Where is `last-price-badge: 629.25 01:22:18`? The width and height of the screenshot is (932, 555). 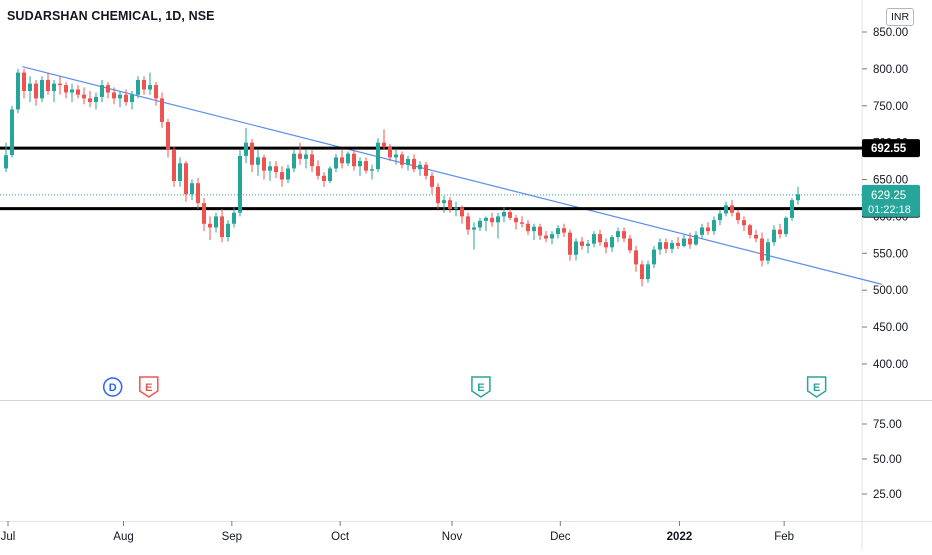
last-price-badge: 629.25 01:22:18 is located at coordinates (891, 200).